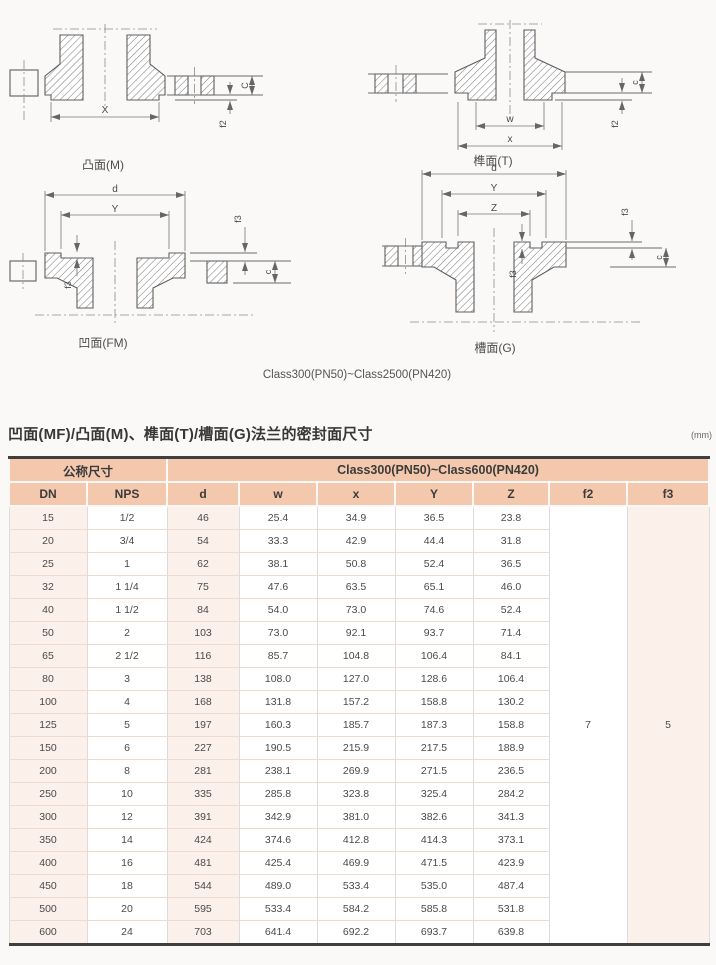 The height and width of the screenshot is (965, 716). I want to click on table-cell: 127.0, so click(356, 679).